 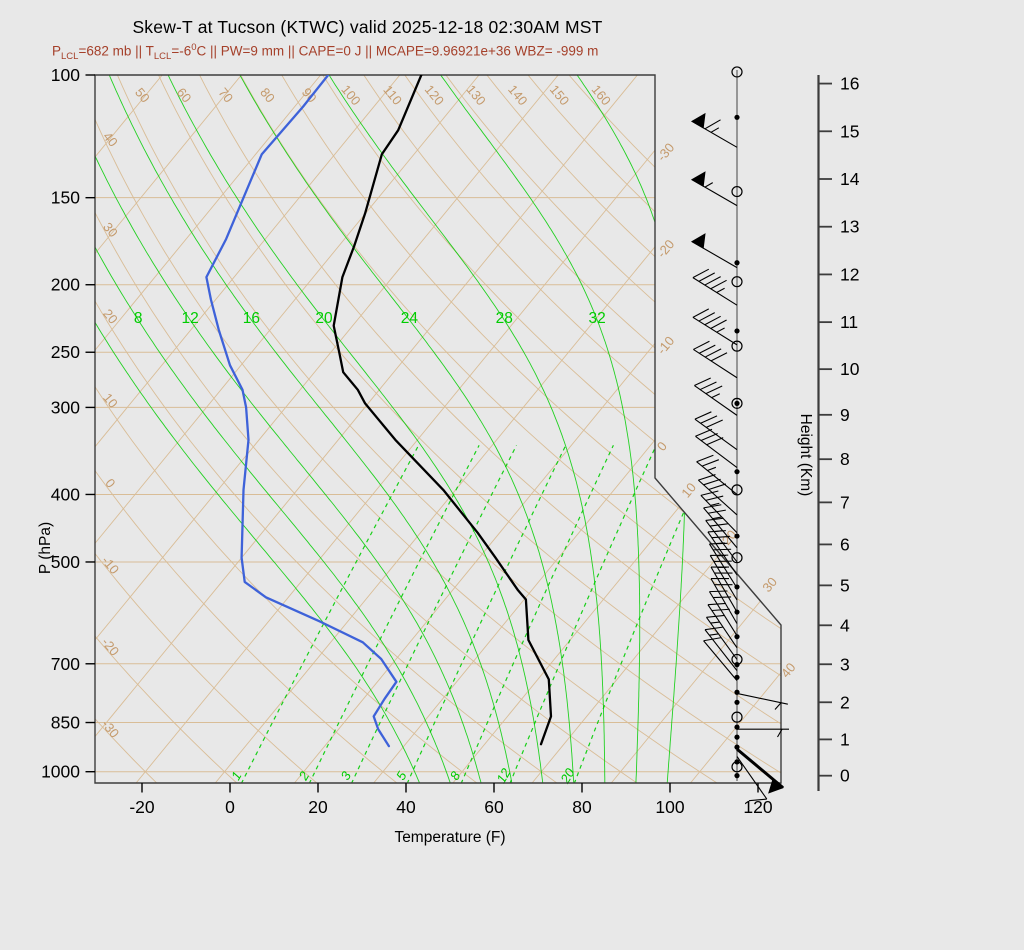 What do you see at coordinates (194, 47) in the screenshot?
I see `parameter-text: 0` at bounding box center [194, 47].